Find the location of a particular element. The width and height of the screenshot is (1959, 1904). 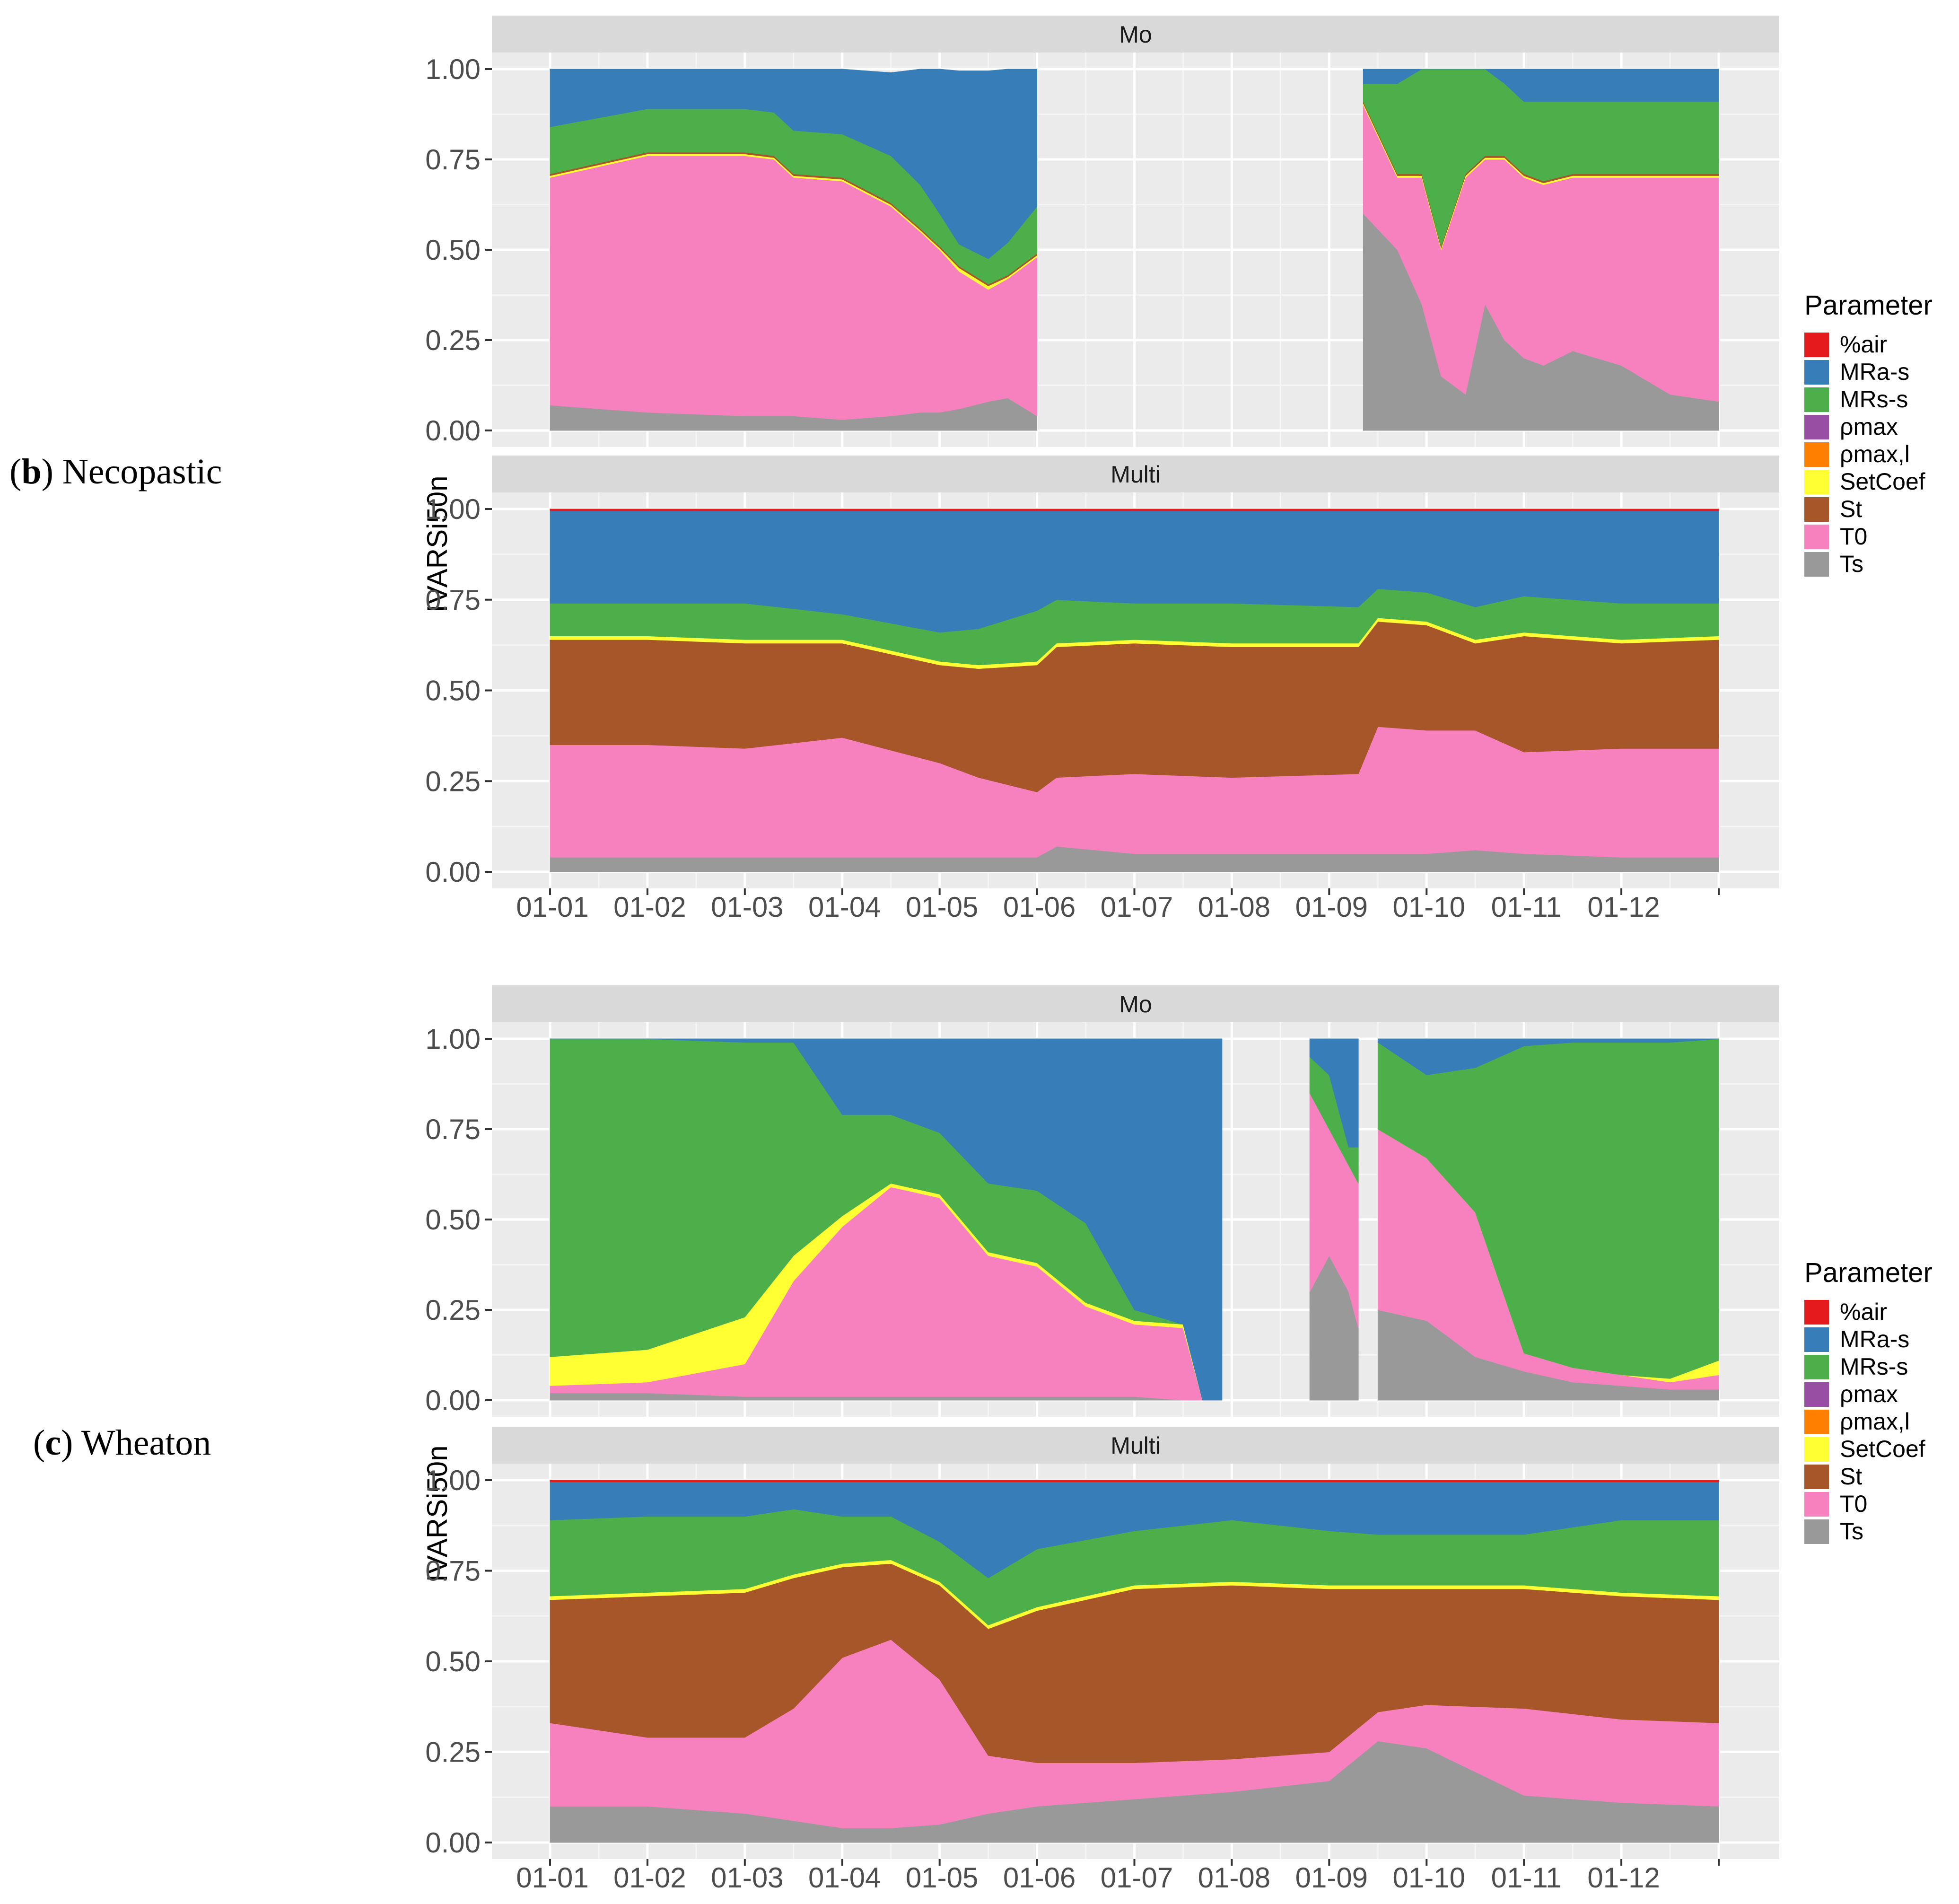

row-label: (b) Necopastic is located at coordinates (115, 471).